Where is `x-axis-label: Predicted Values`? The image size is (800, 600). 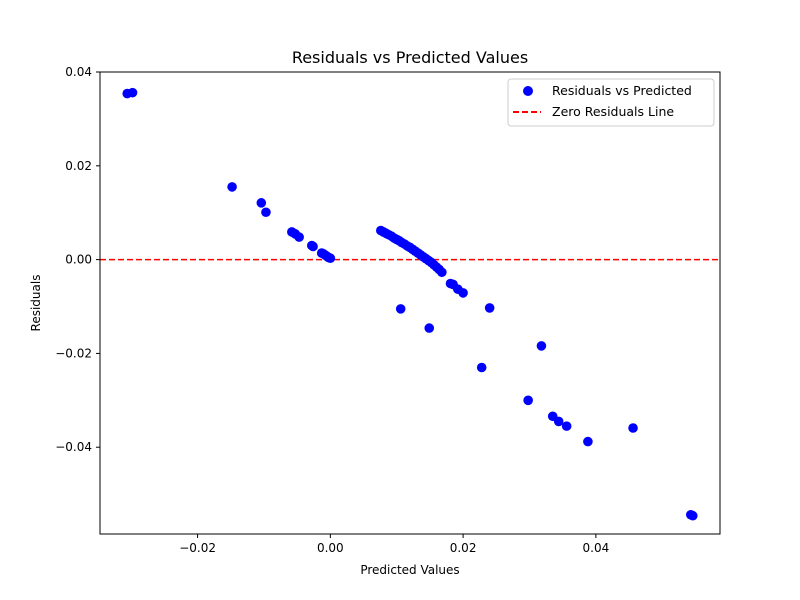 x-axis-label: Predicted Values is located at coordinates (409, 570).